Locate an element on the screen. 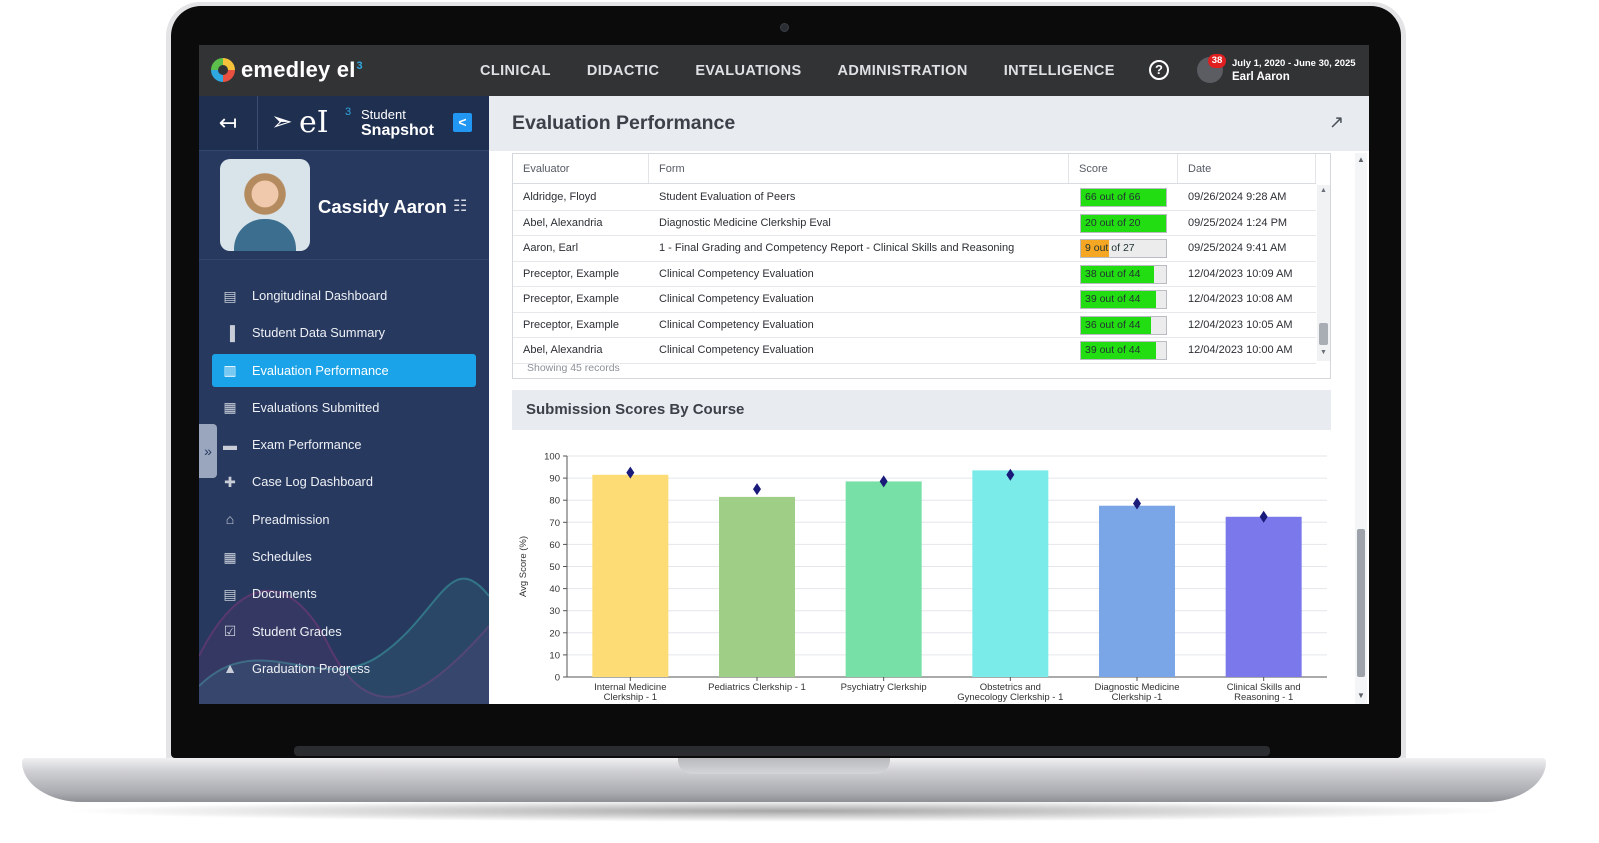 The height and width of the screenshot is (843, 1599). x-tick-label: Diagnostic Medicine is located at coordinates (1136, 687).